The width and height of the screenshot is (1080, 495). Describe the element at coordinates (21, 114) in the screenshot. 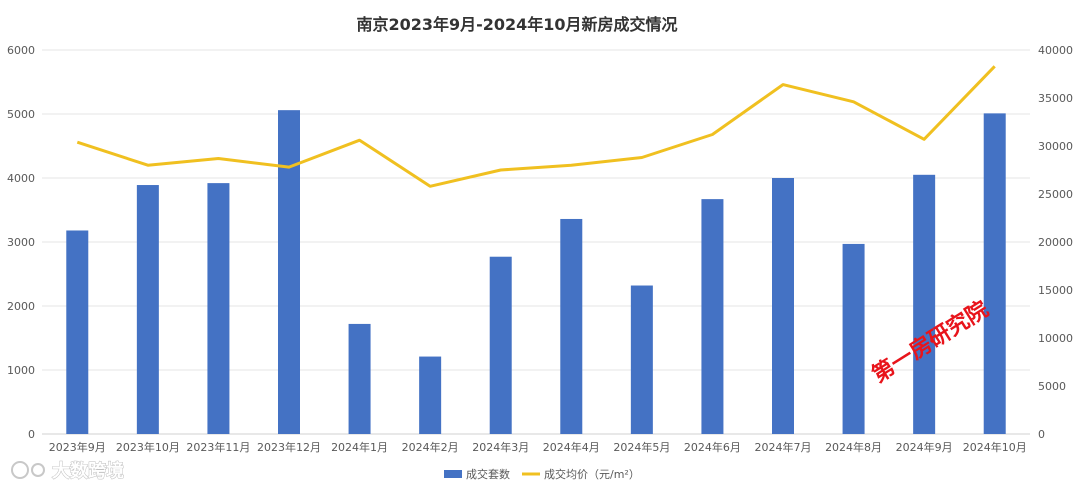

I see `left-tick-label: 5000` at that location.